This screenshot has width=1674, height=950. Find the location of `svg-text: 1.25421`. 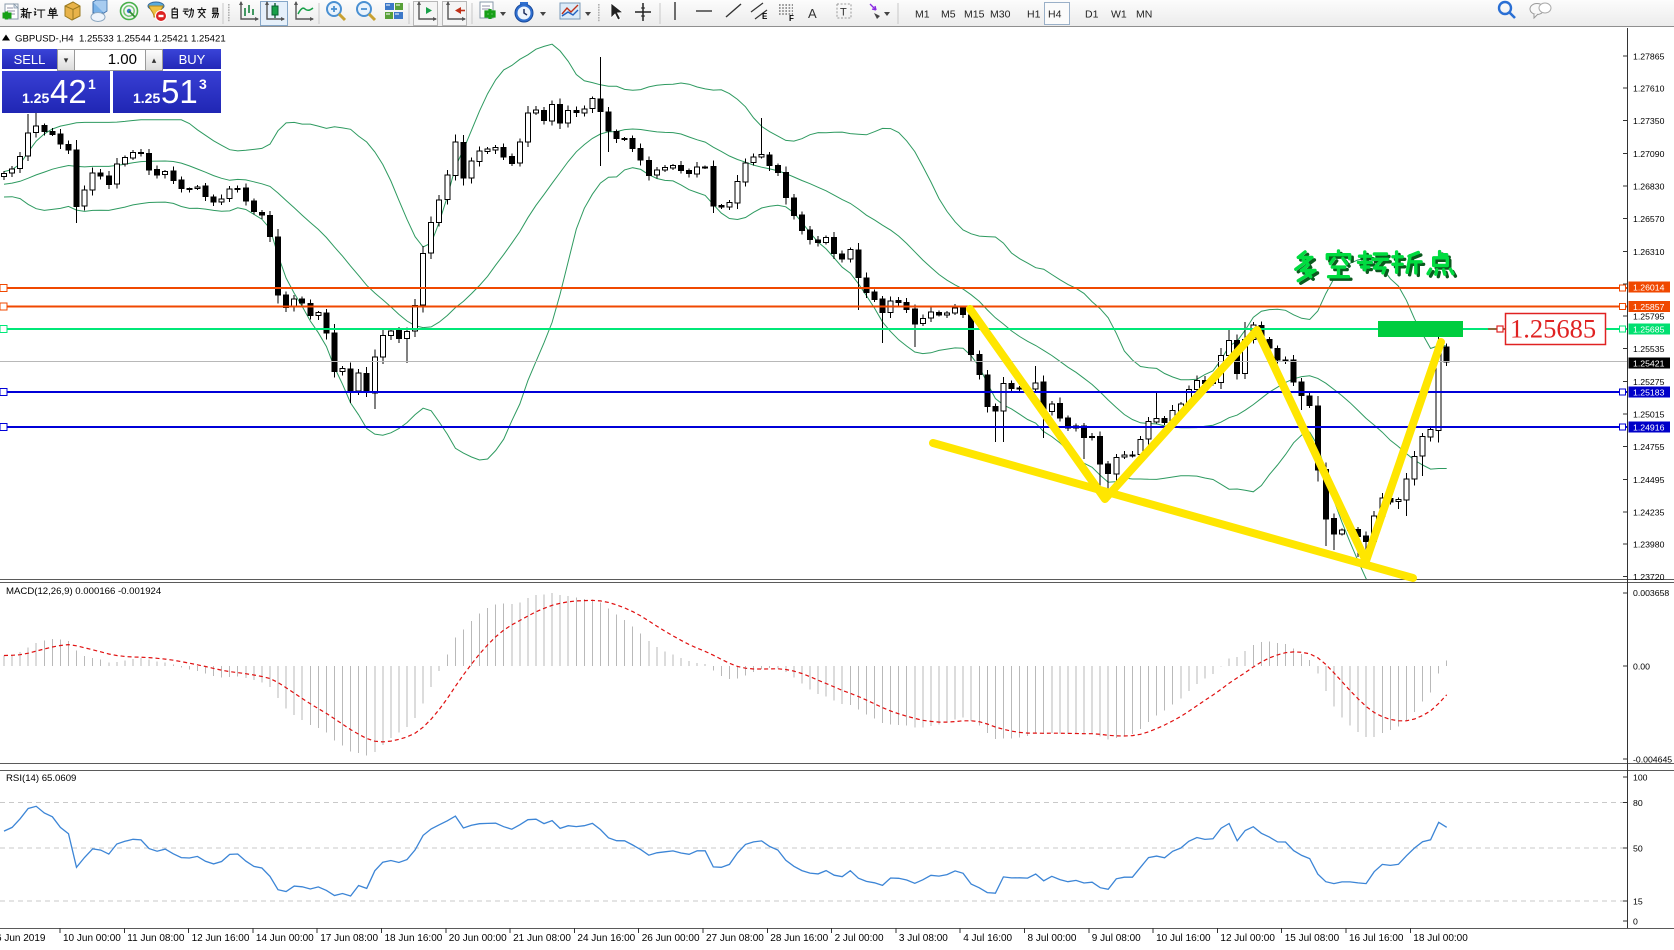

svg-text: 1.25421 is located at coordinates (1649, 364).